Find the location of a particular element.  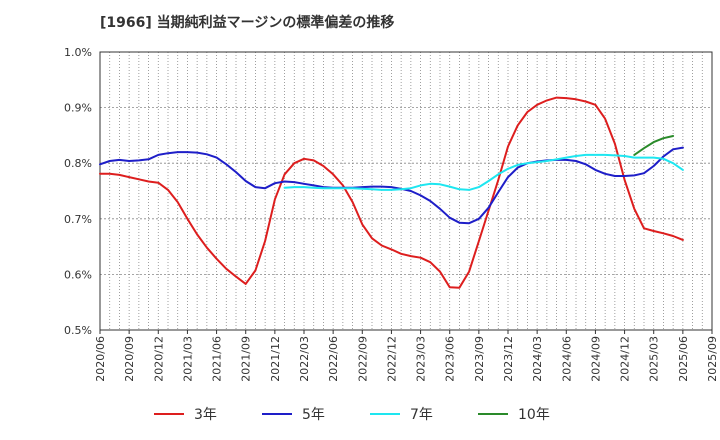

x-tick-label: 2022/12 is located at coordinates (391, 359).